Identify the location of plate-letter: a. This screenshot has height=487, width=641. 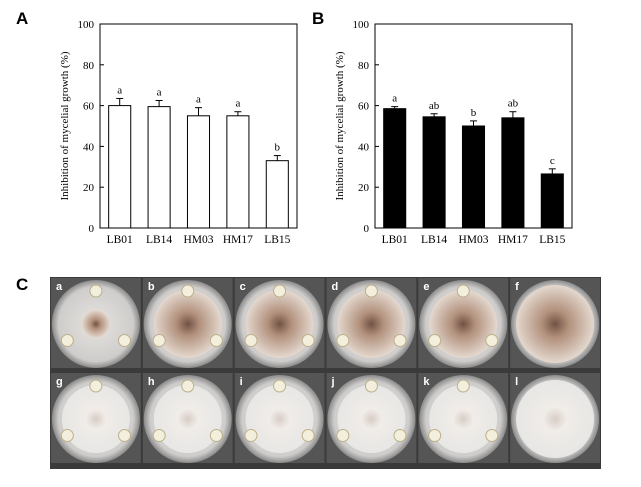
(59, 287).